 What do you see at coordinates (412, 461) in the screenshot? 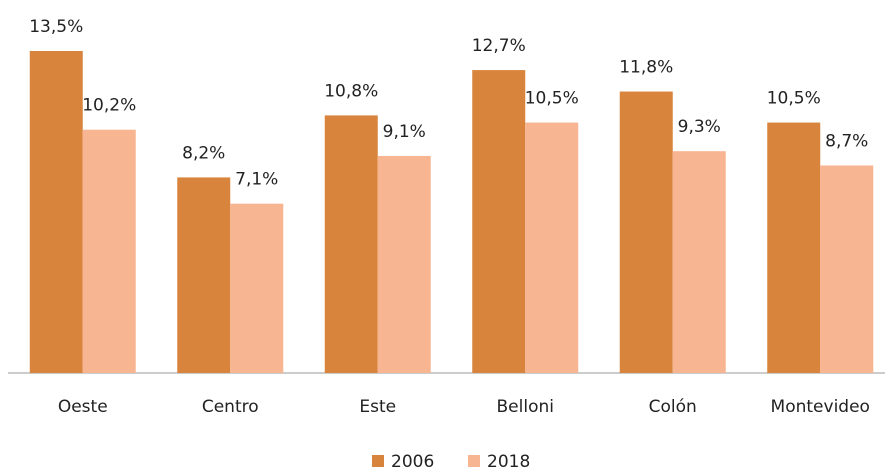
I see `legend-label: 2006` at bounding box center [412, 461].